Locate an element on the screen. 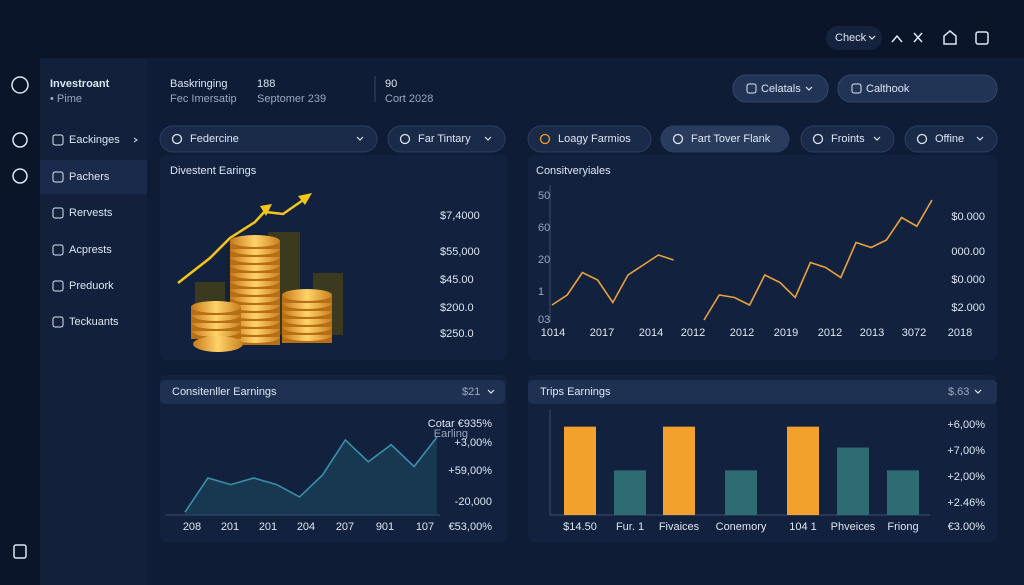  check-button is located at coordinates (854, 38).